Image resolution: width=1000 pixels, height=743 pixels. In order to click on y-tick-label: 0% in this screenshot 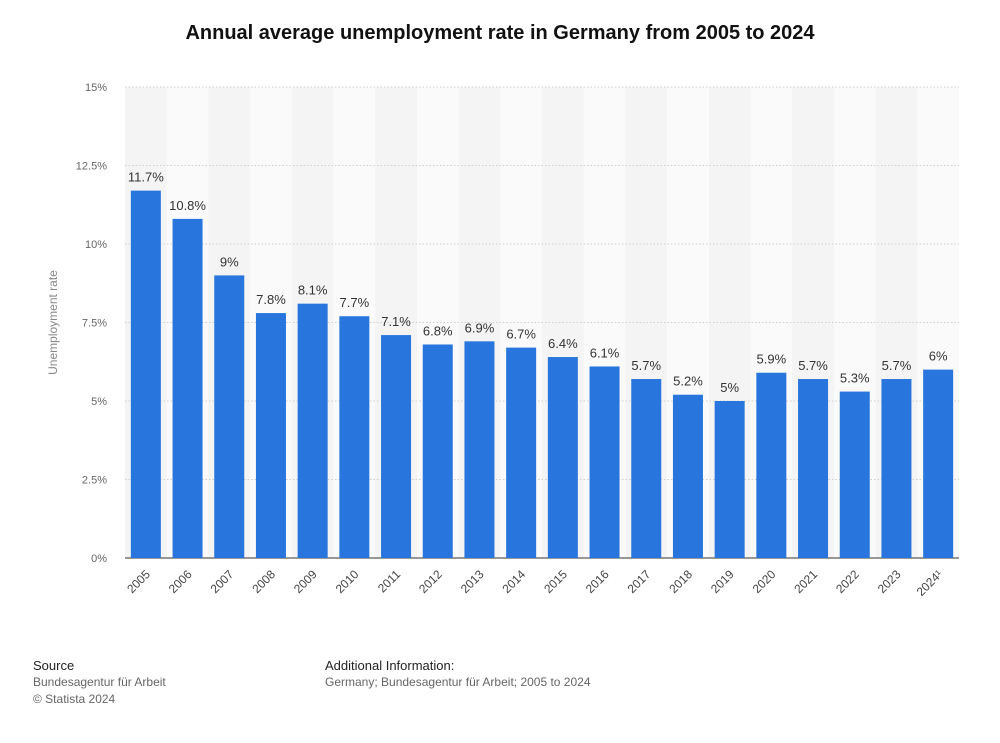, I will do `click(99, 559)`.